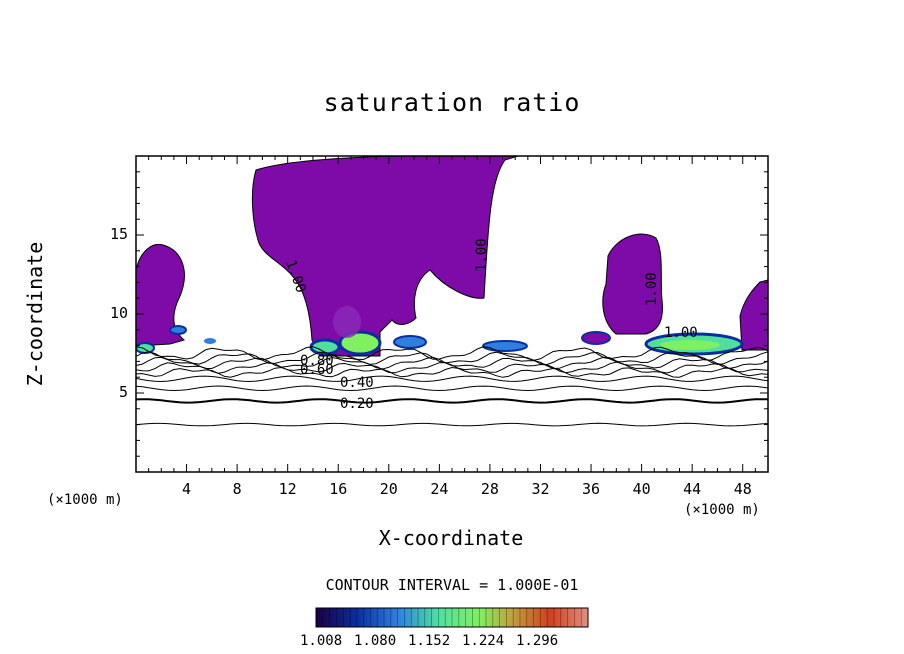 The width and height of the screenshot is (904, 654). What do you see at coordinates (722, 510) in the screenshot?
I see `x-unit-label-right: (×1000 m)` at bounding box center [722, 510].